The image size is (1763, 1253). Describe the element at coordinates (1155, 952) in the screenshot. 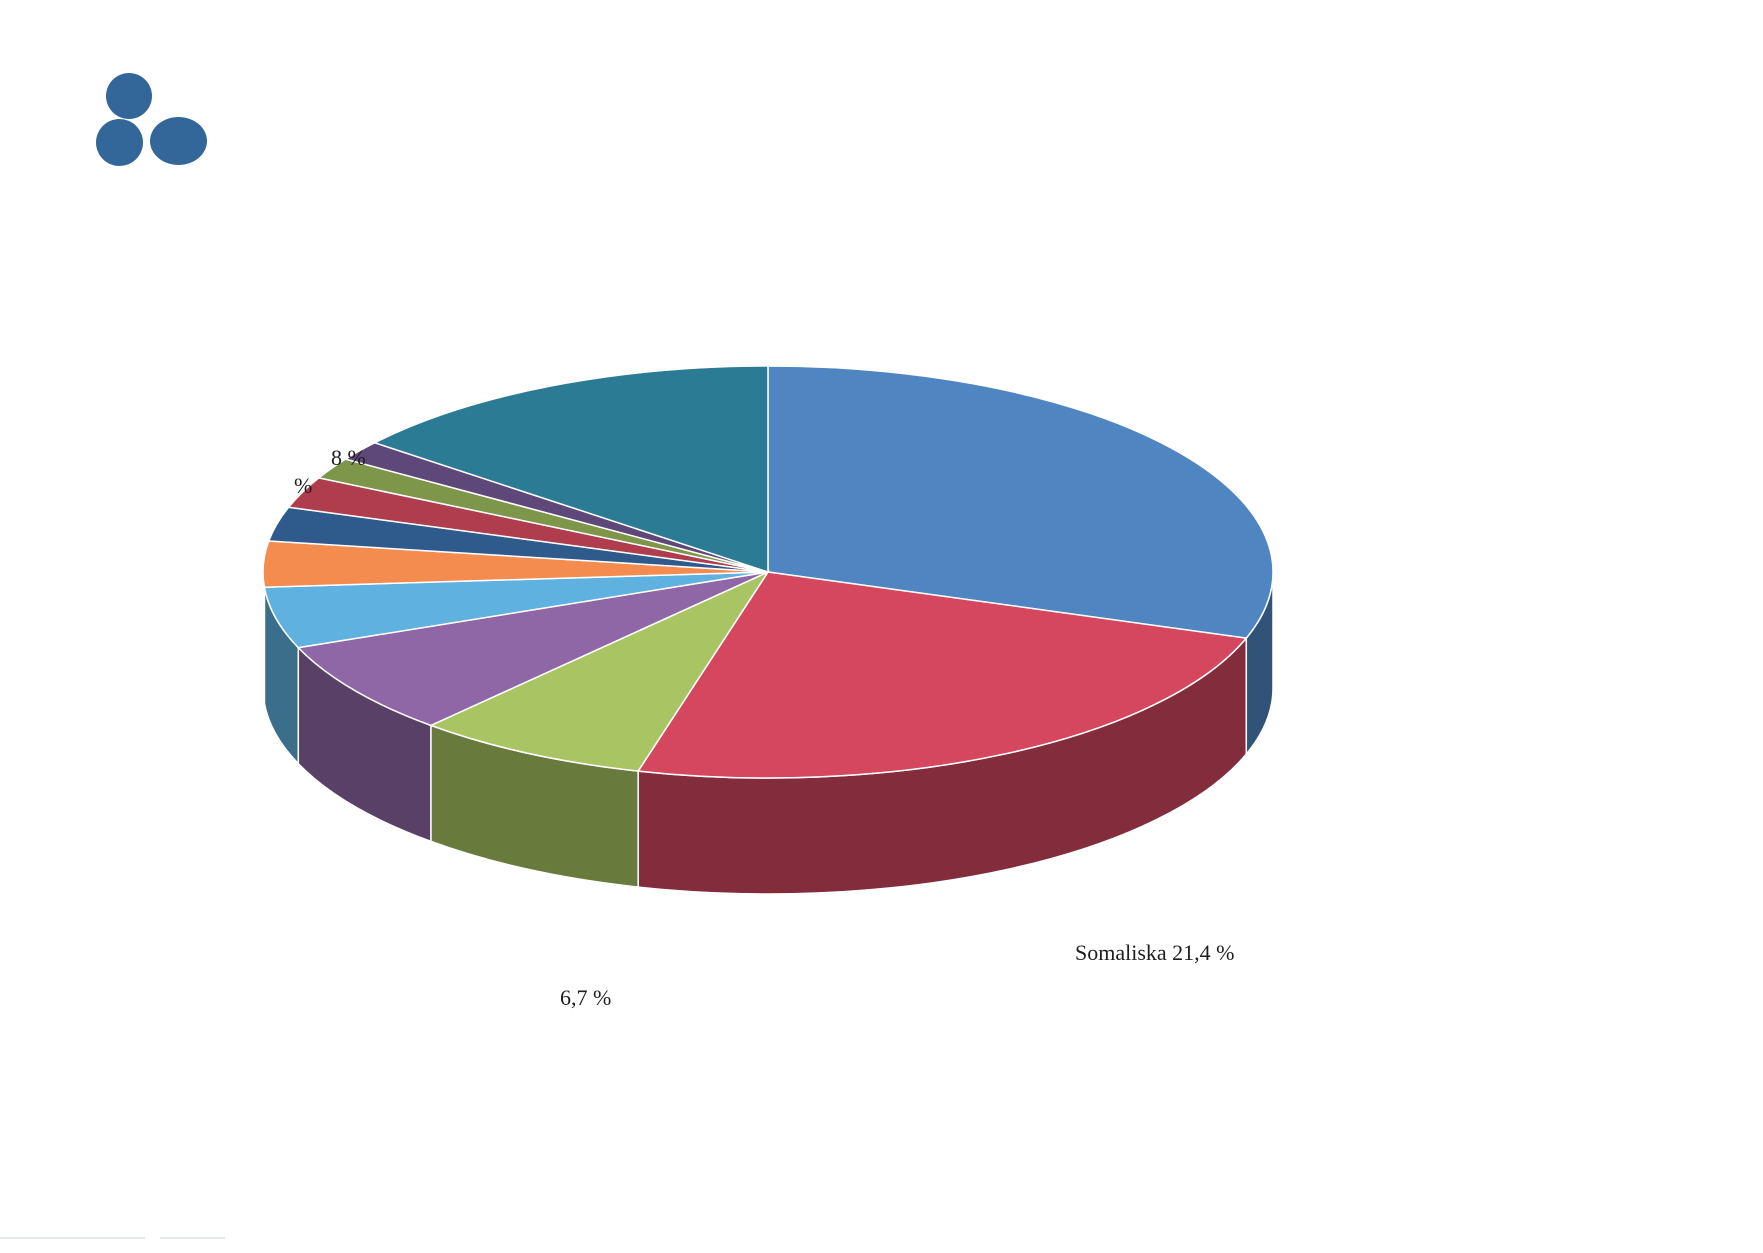

I see `slice-label-1: Somaliska 21,4 %` at that location.